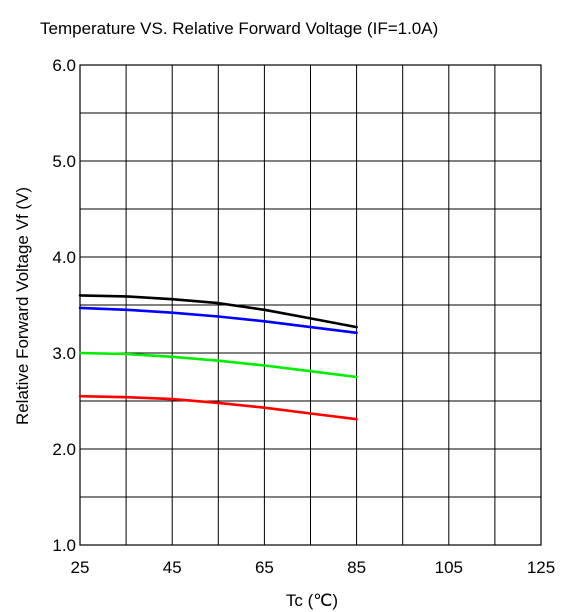 Image resolution: width=585 pixels, height=612 pixels. What do you see at coordinates (264, 567) in the screenshot?
I see `x-tick-label: 65` at bounding box center [264, 567].